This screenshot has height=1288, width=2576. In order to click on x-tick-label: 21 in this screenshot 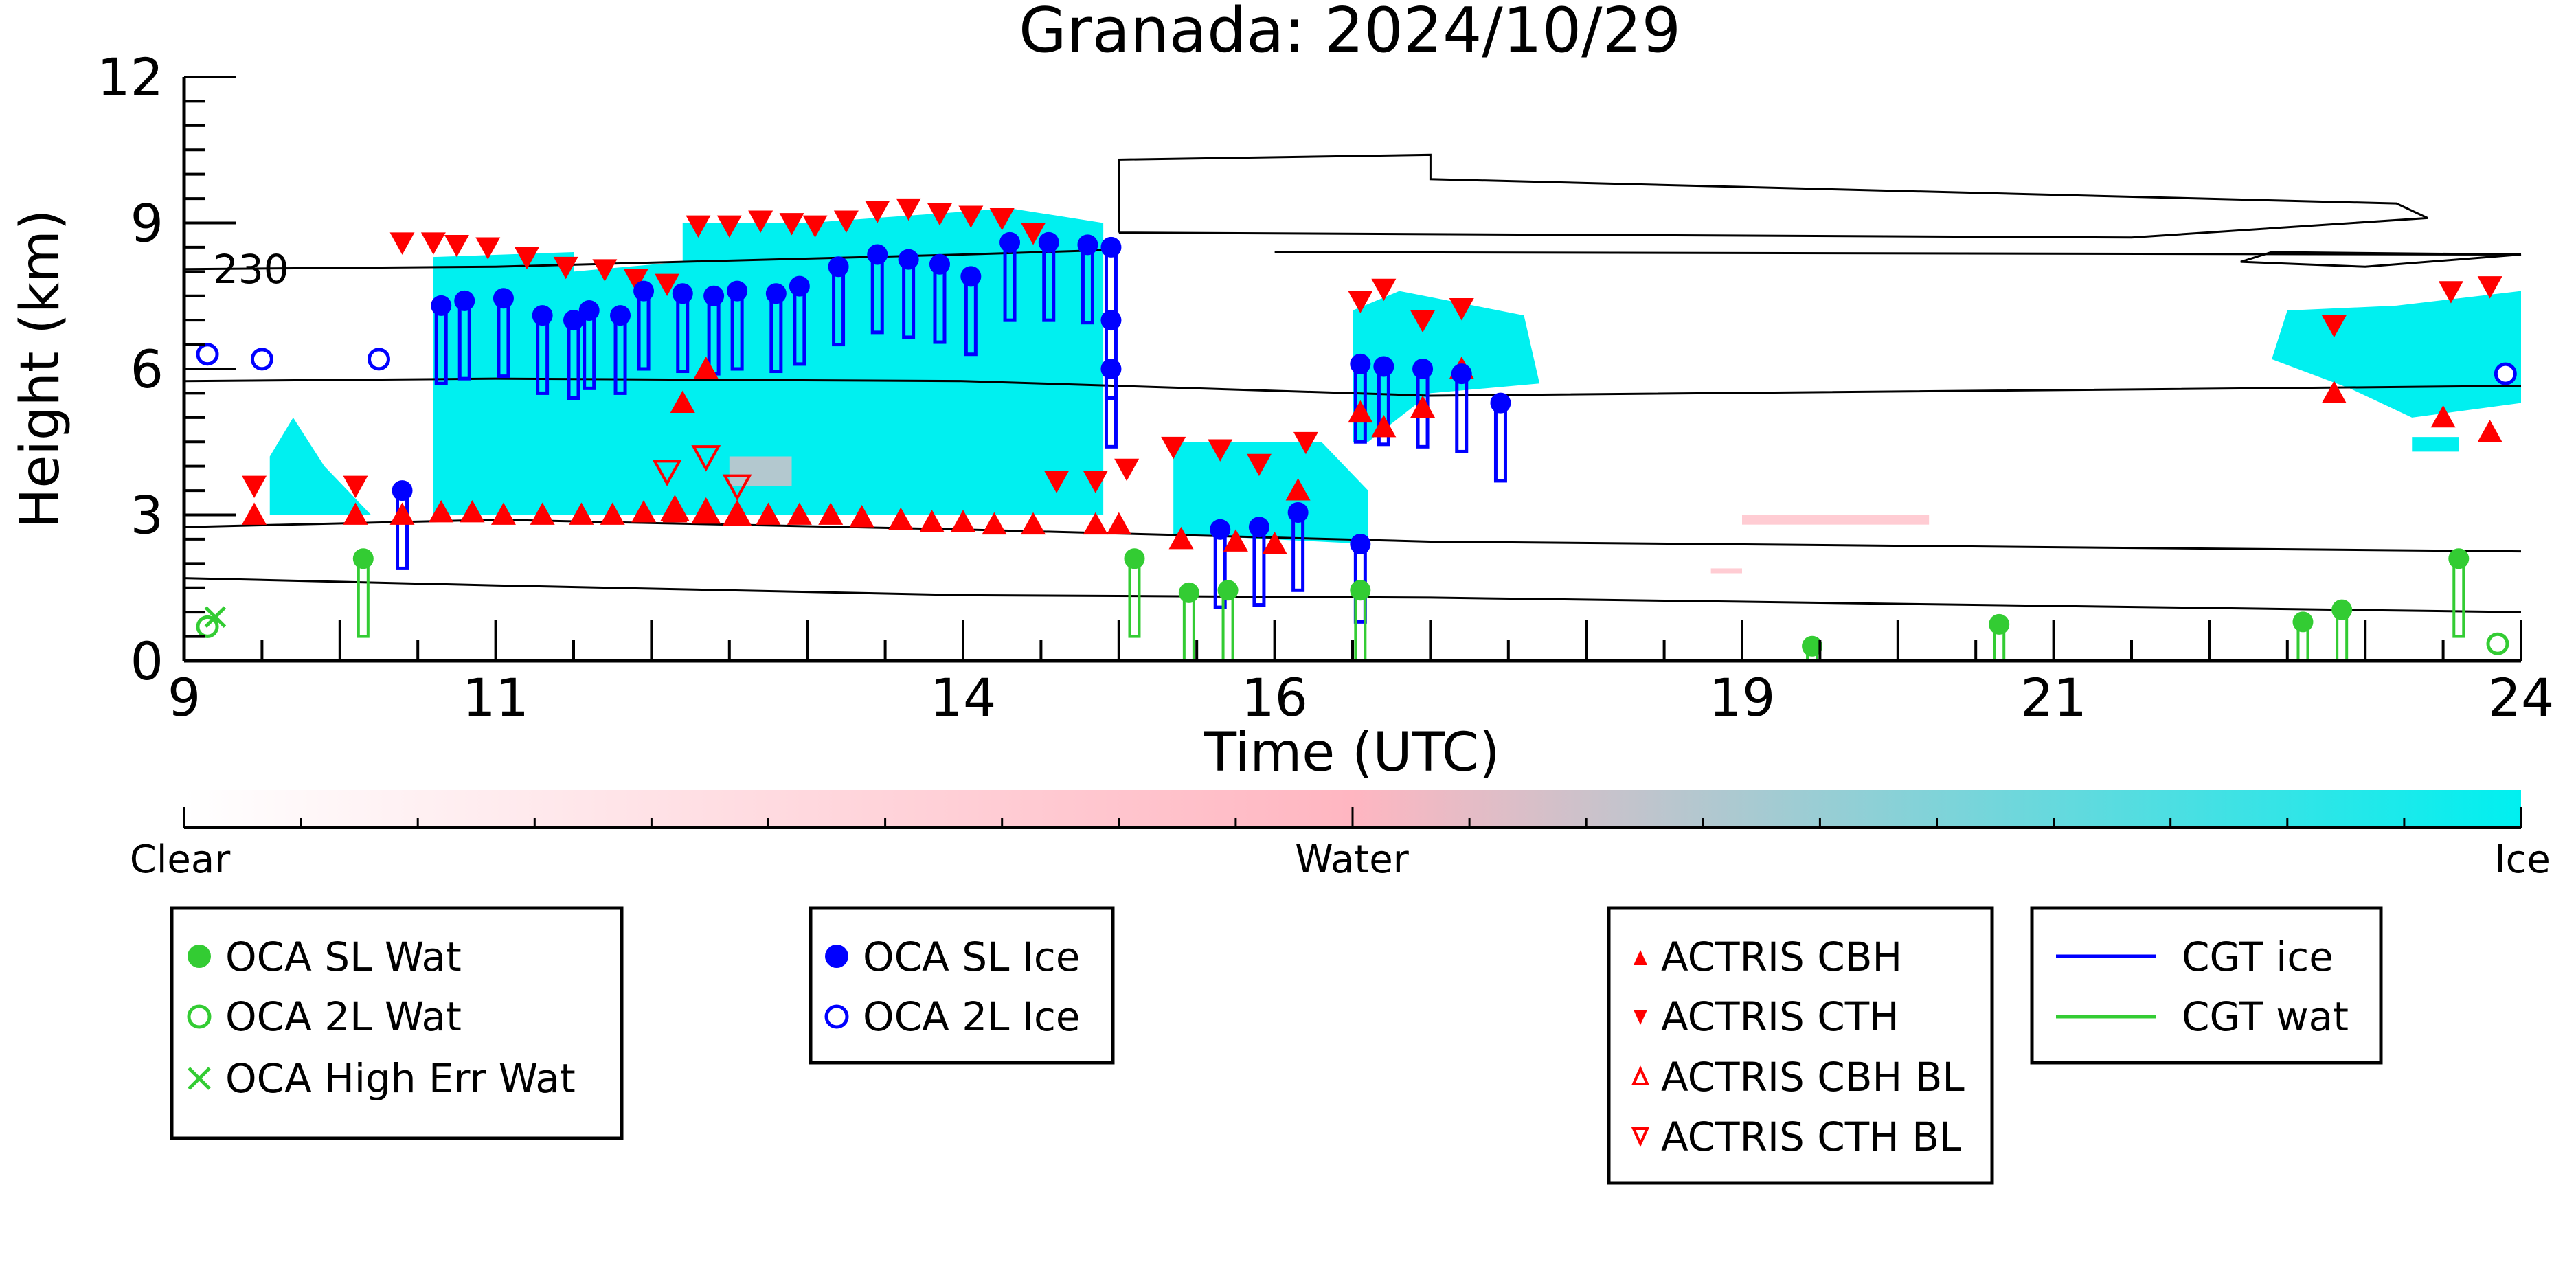, I will do `click(2053, 697)`.